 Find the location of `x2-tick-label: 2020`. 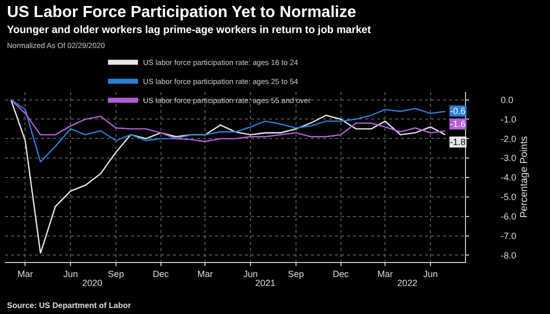

x2-tick-label: 2020 is located at coordinates (92, 283).